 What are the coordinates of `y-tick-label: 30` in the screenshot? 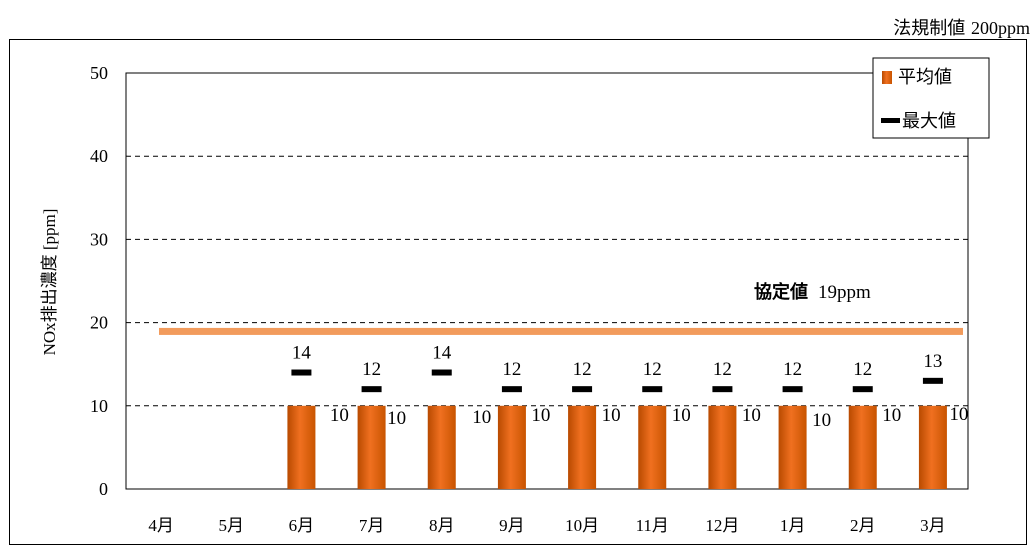 It's located at (99, 239).